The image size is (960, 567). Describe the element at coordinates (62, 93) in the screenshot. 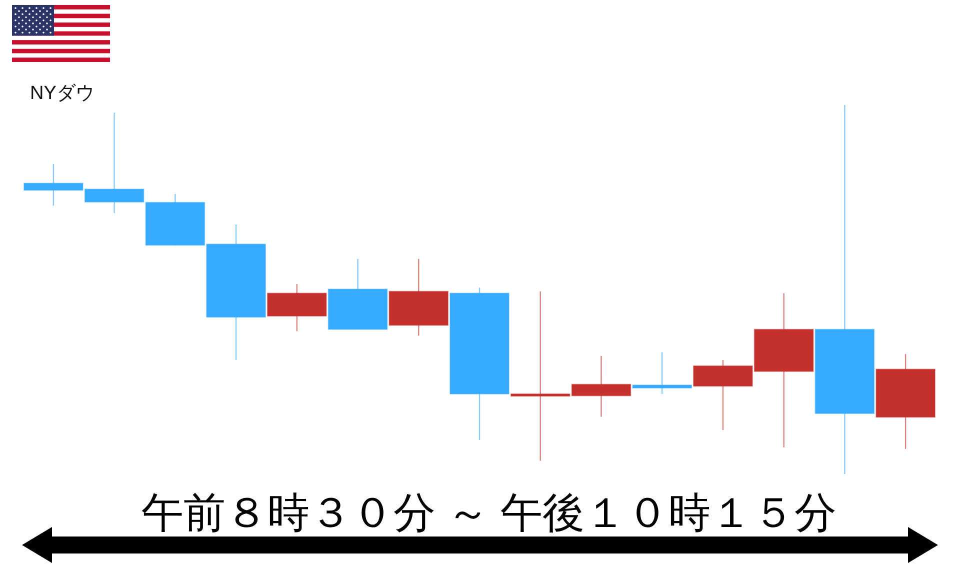

I see `chart-title: NYダウ` at that location.